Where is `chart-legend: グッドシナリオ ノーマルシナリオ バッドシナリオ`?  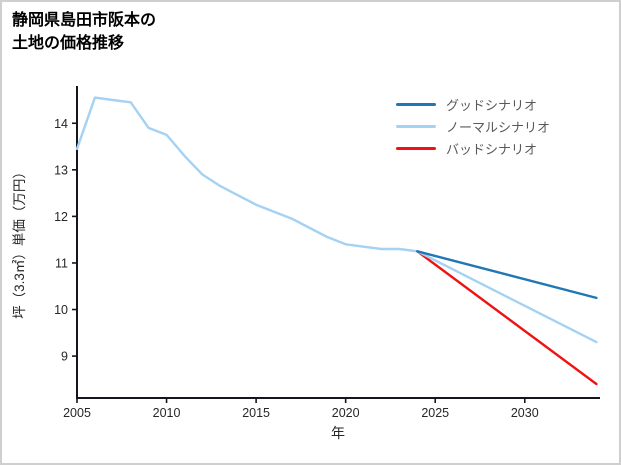
chart-legend: グッドシナリオ ノーマルシナリオ バッドシナリオ is located at coordinates (473, 126).